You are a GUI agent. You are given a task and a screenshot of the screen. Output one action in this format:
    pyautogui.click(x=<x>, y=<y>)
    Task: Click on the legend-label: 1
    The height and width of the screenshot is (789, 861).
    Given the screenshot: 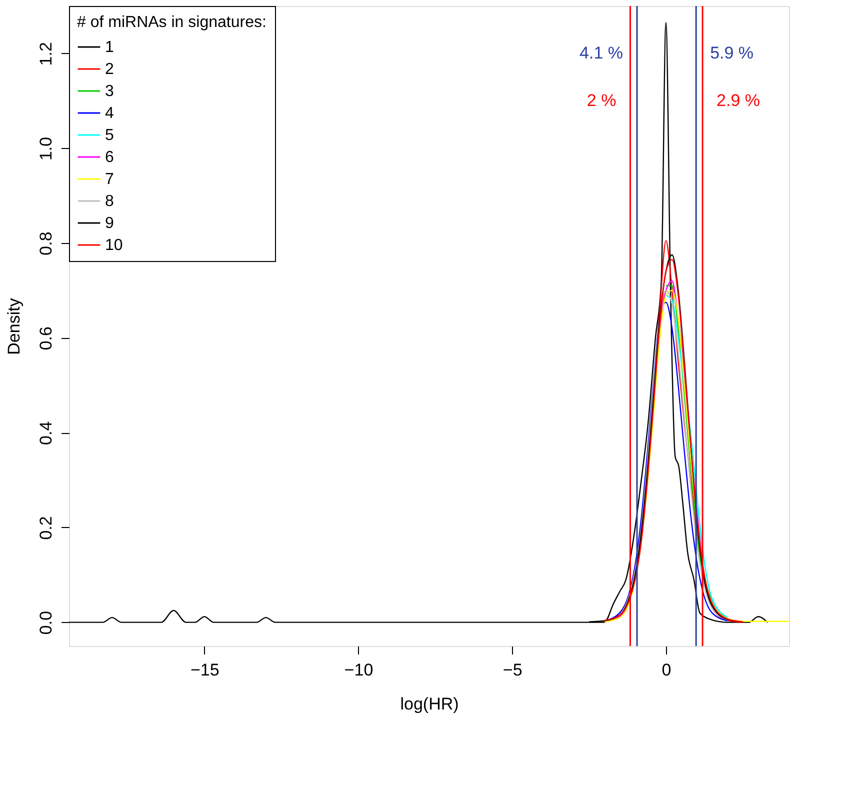 What is the action you would take?
    pyautogui.click(x=109, y=47)
    